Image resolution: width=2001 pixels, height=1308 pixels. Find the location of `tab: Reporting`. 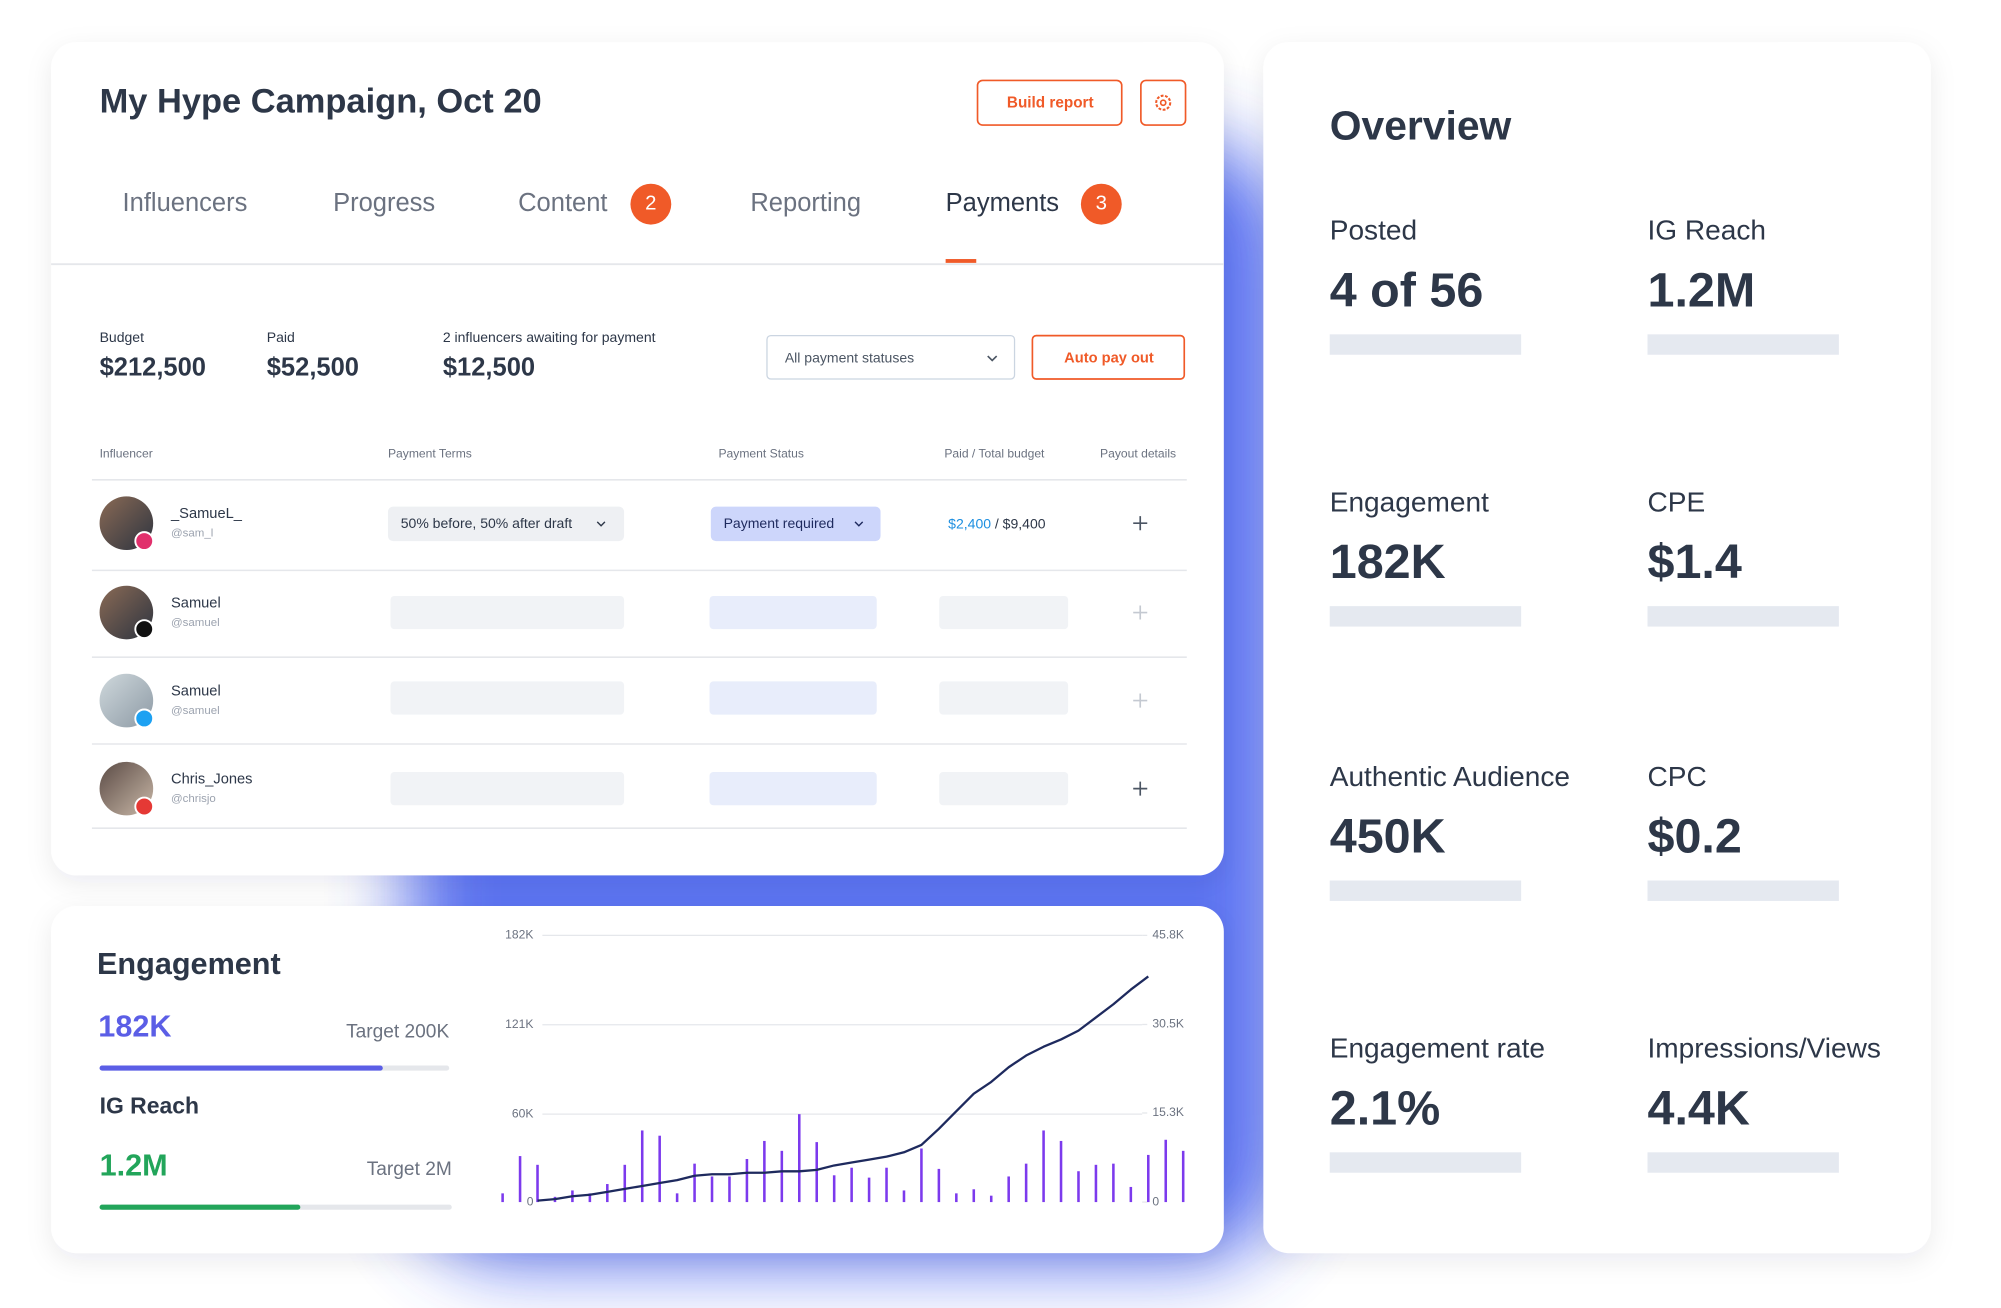

tab: Reporting is located at coordinates (805, 203).